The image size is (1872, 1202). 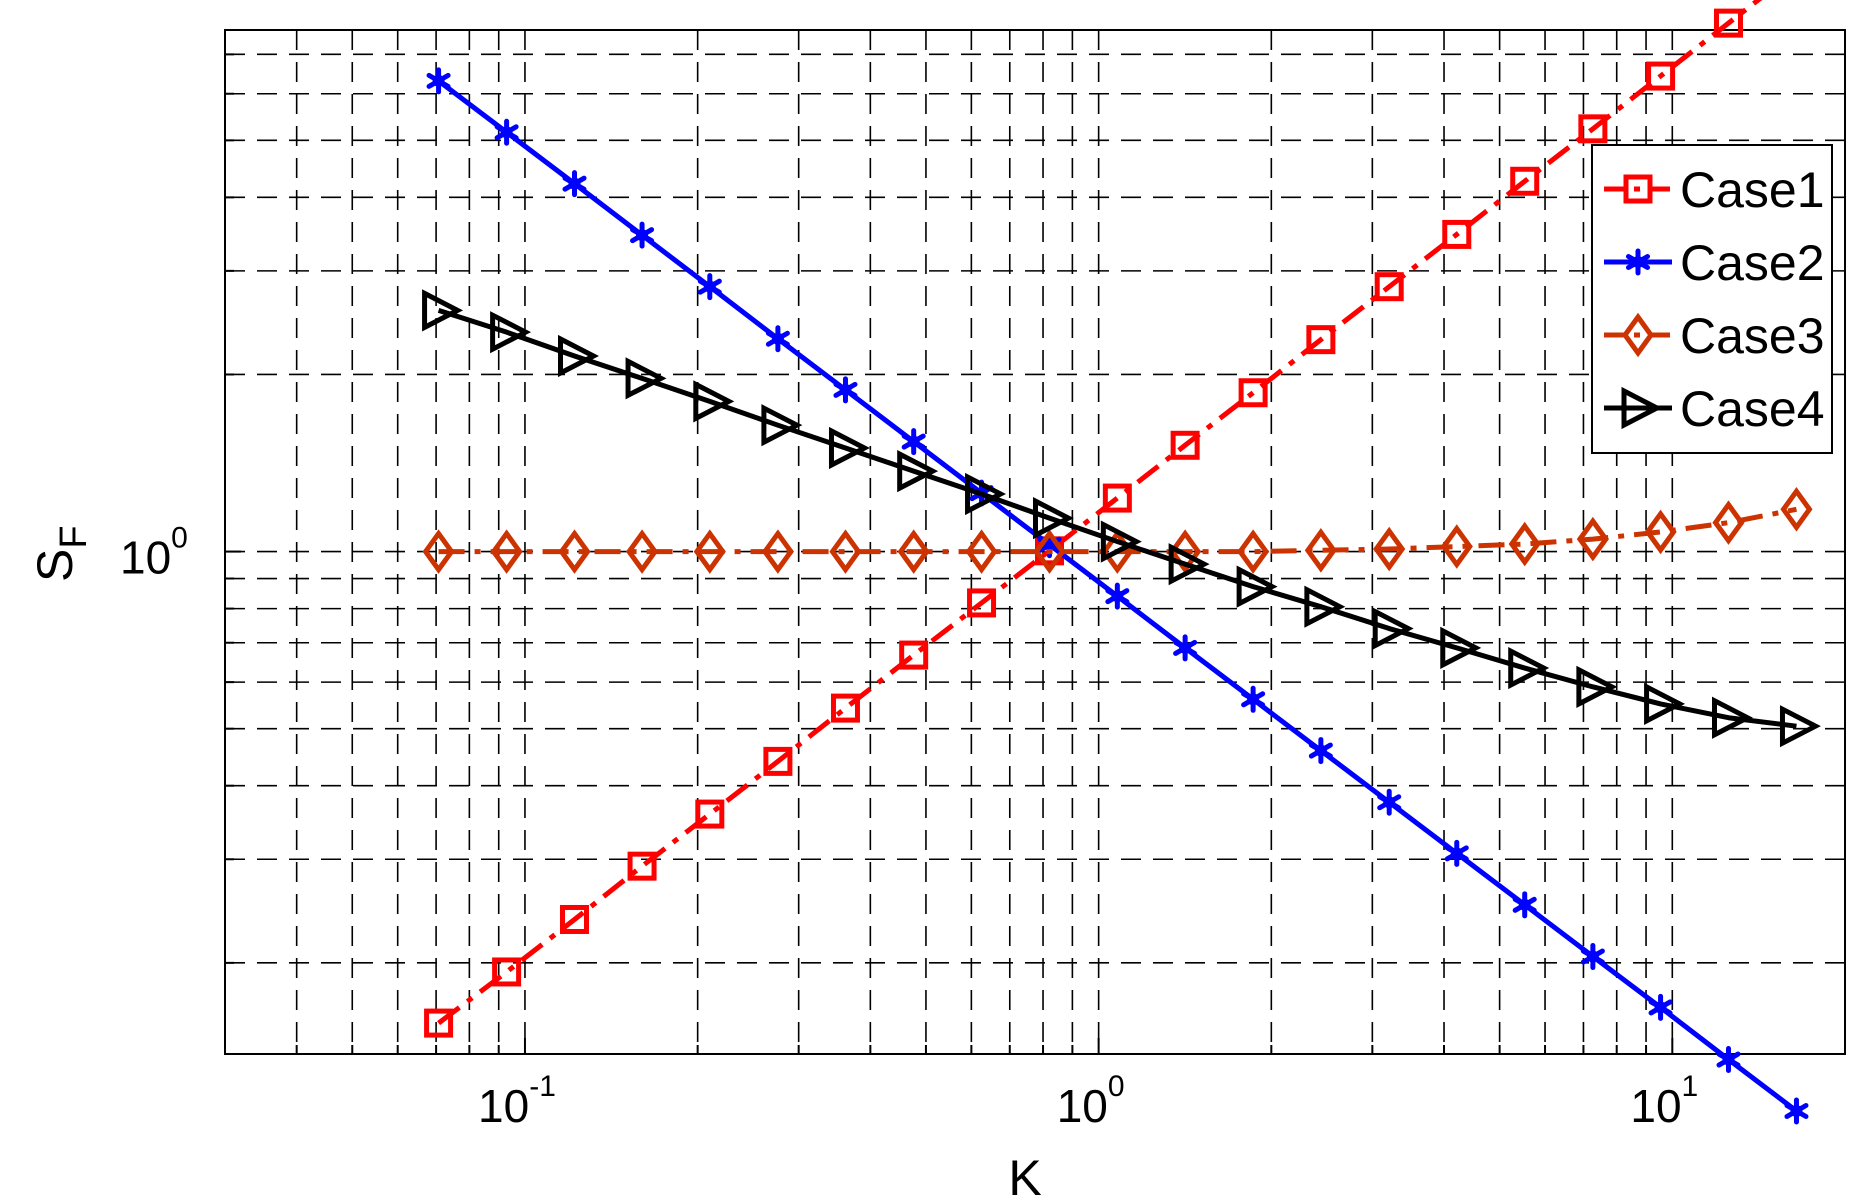 What do you see at coordinates (1638, 262) in the screenshot?
I see `legend-marker-Case2` at bounding box center [1638, 262].